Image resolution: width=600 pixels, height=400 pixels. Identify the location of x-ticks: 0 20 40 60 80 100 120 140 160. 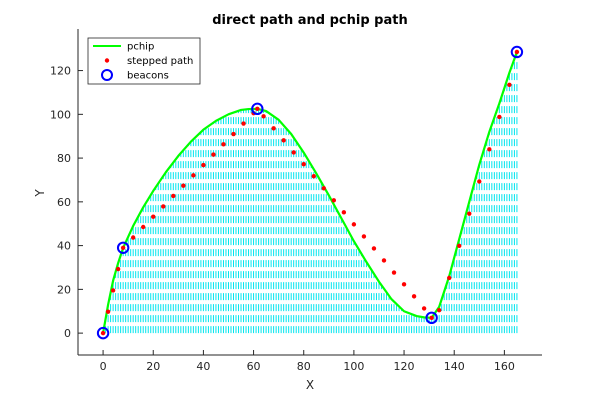
(307, 361).